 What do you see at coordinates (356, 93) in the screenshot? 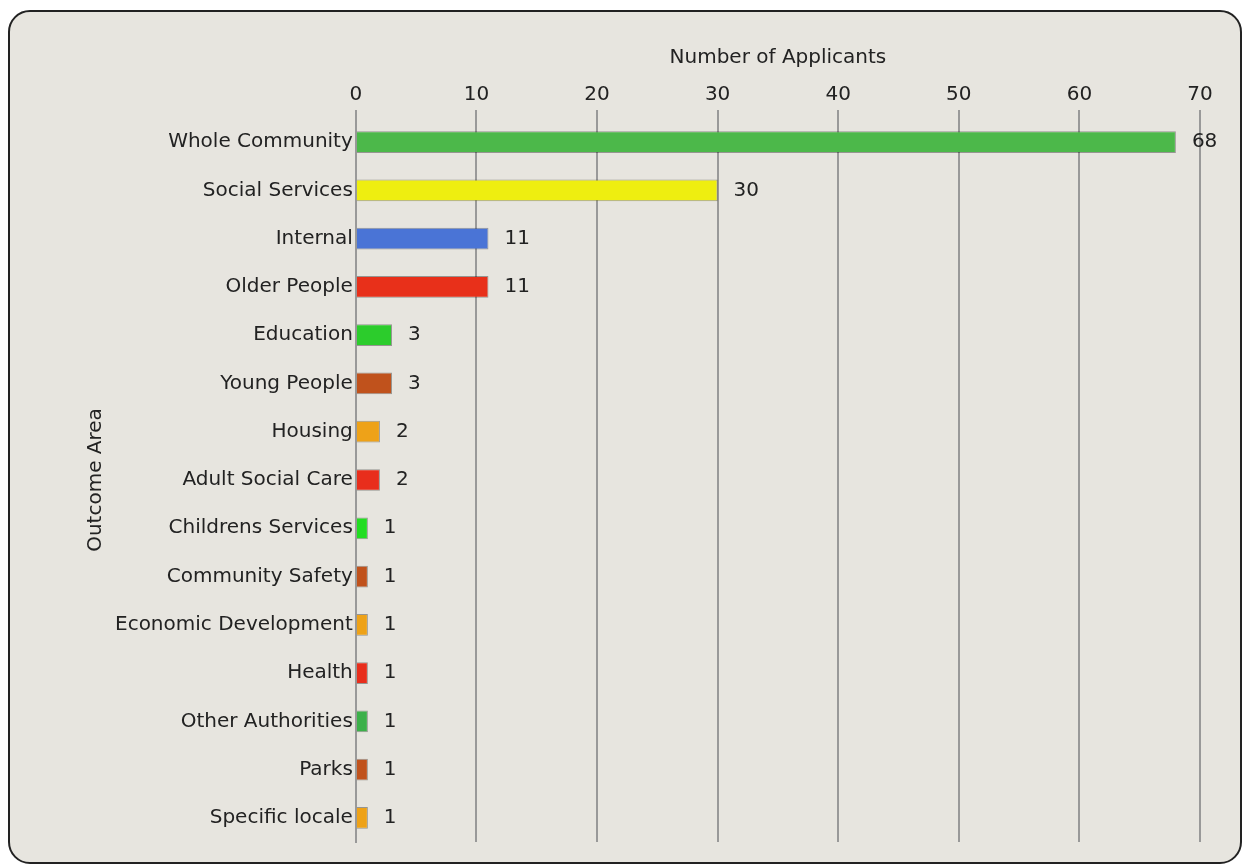
I see `x-tick-label: 0` at bounding box center [356, 93].